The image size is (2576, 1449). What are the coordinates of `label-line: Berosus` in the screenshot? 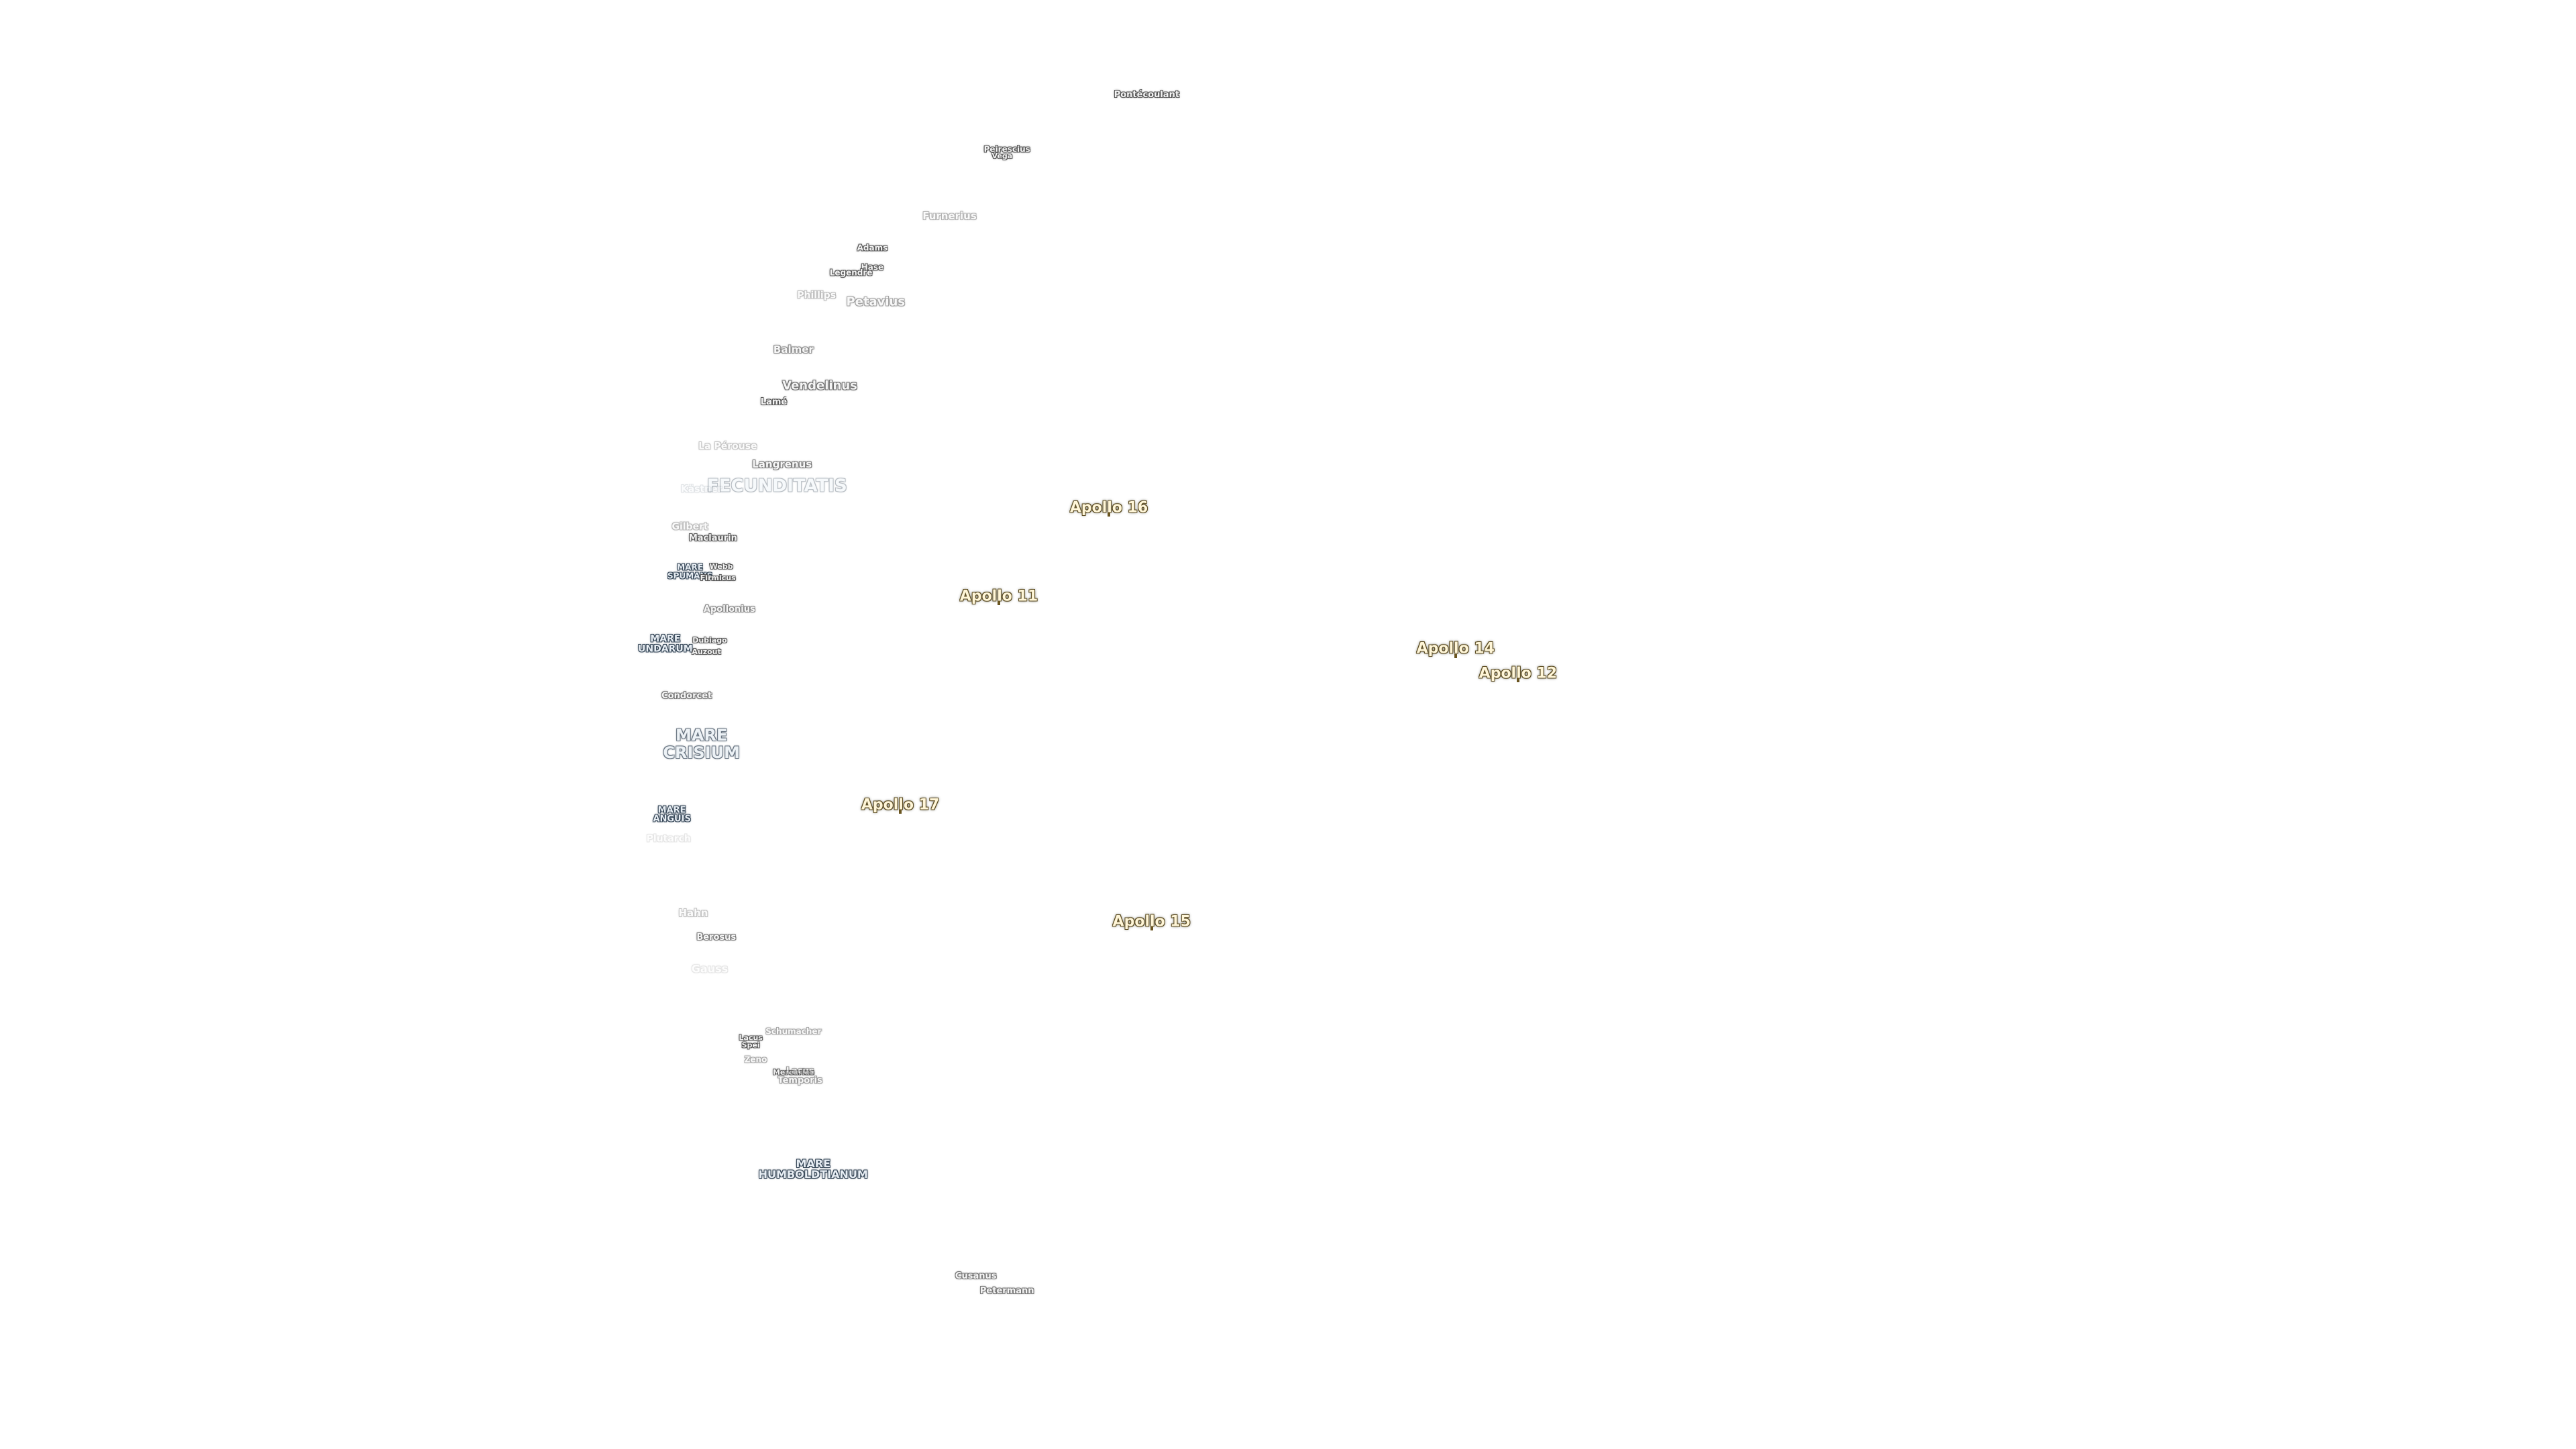 It's located at (716, 937).